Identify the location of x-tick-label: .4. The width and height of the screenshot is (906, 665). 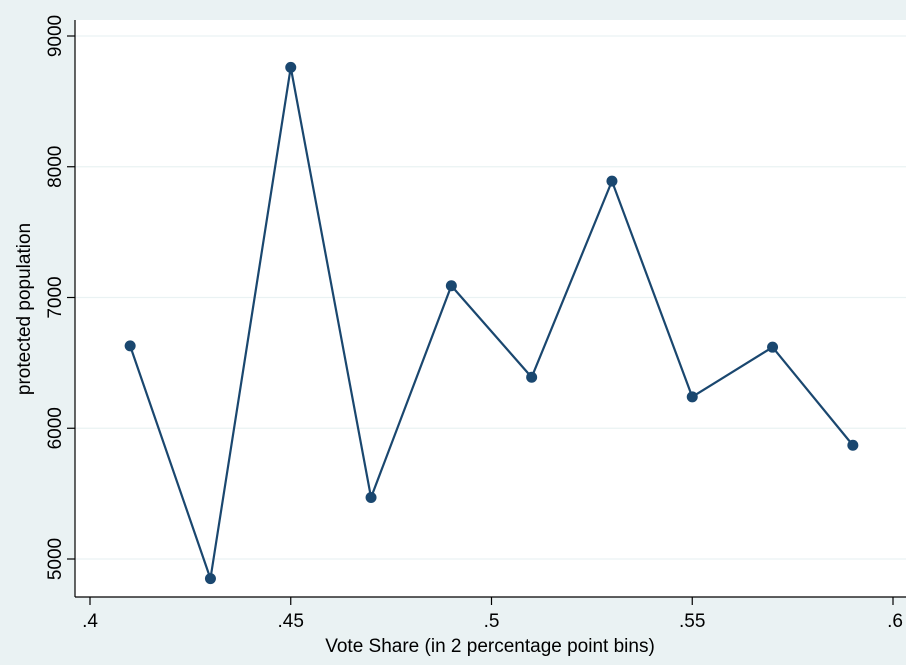
(90, 621).